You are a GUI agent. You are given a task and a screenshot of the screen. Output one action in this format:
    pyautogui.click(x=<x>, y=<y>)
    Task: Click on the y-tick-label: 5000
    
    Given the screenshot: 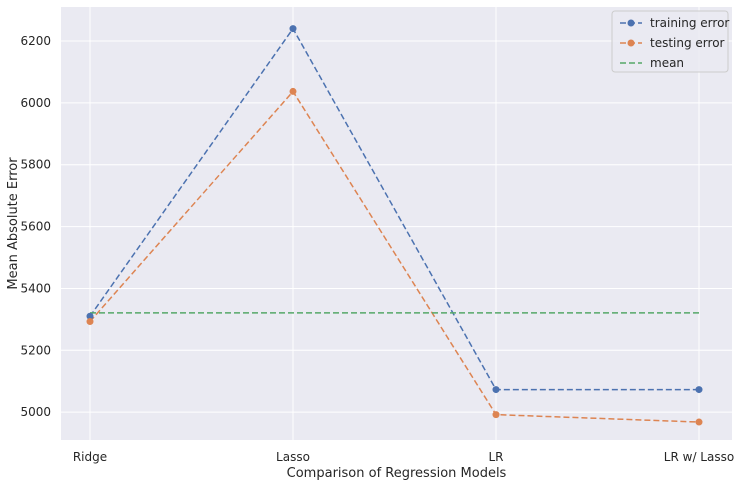 What is the action you would take?
    pyautogui.click(x=35, y=412)
    